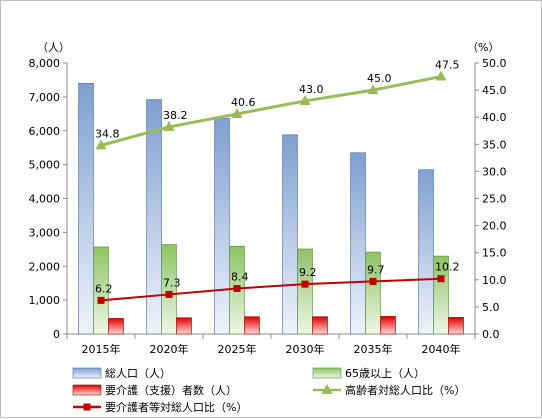  What do you see at coordinates (308, 272) in the screenshot?
I see `care-rate-label: 9.2` at bounding box center [308, 272].